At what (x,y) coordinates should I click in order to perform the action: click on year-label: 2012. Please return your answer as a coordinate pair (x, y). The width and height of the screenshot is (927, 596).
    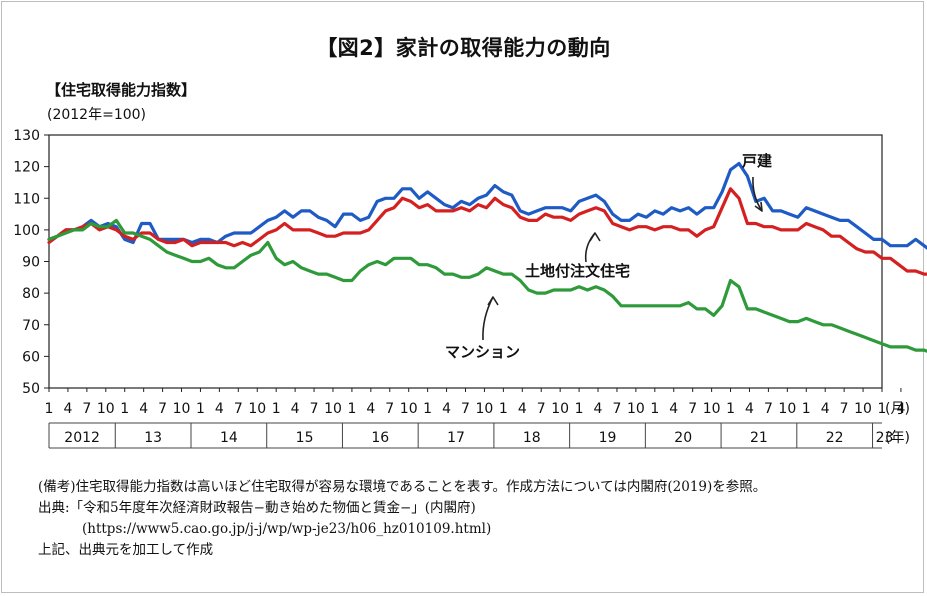
    Looking at the image, I should click on (82, 438).